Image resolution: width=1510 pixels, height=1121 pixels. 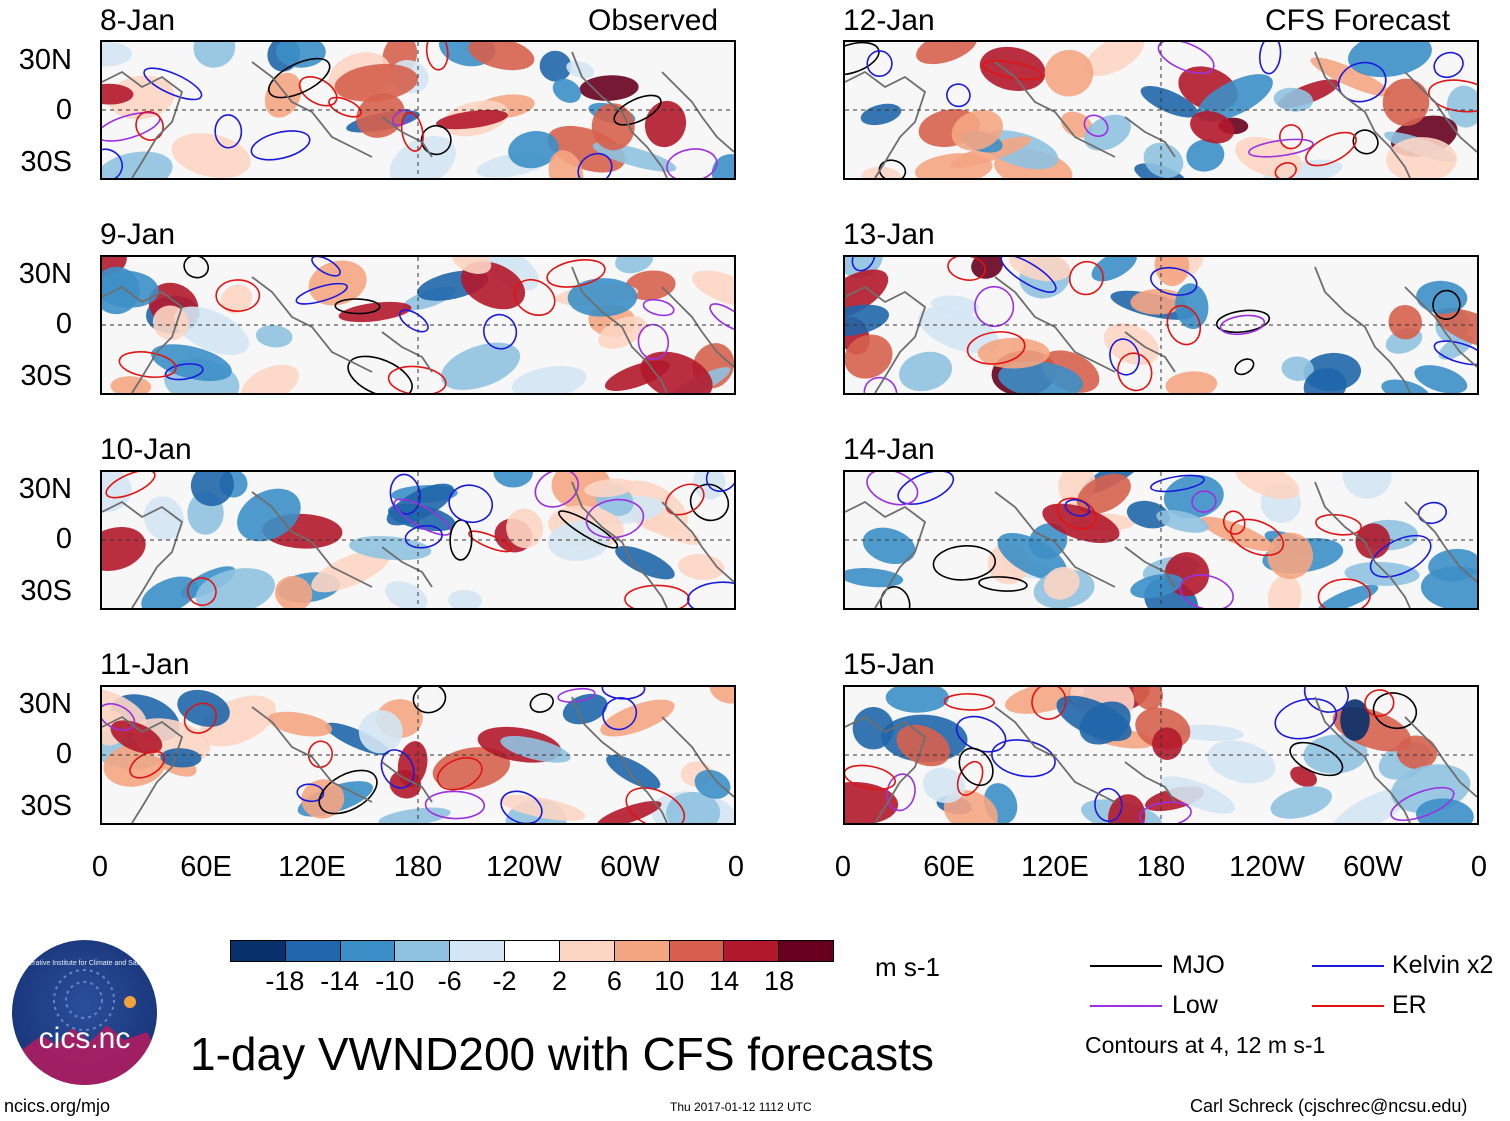 What do you see at coordinates (949, 867) in the screenshot?
I see `lon-tick-60e: 60E` at bounding box center [949, 867].